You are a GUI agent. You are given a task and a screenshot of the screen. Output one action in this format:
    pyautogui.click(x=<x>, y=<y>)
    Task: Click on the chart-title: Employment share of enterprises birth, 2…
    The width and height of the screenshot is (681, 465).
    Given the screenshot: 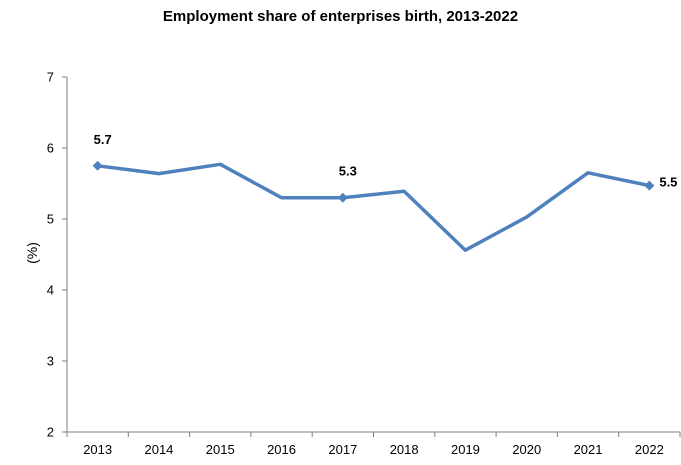 What is the action you would take?
    pyautogui.click(x=340, y=16)
    